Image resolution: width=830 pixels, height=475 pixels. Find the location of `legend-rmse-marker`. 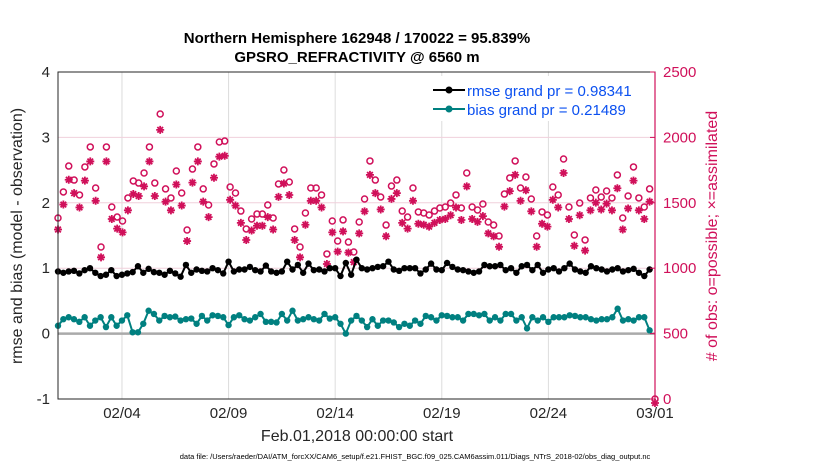

legend-rmse-marker is located at coordinates (449, 90).